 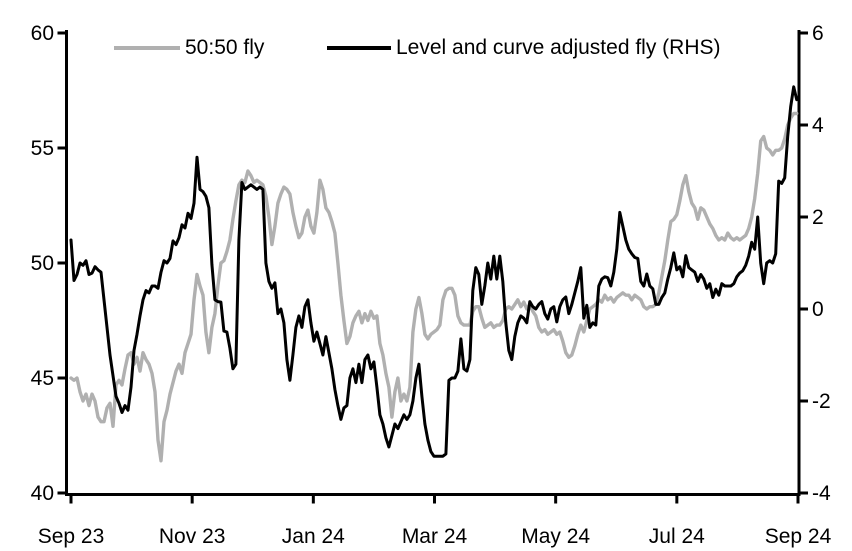 What do you see at coordinates (558, 47) in the screenshot?
I see `legend-label-level-curve-adjusted-fly: Level and curve adjusted fly (RHS)` at bounding box center [558, 47].